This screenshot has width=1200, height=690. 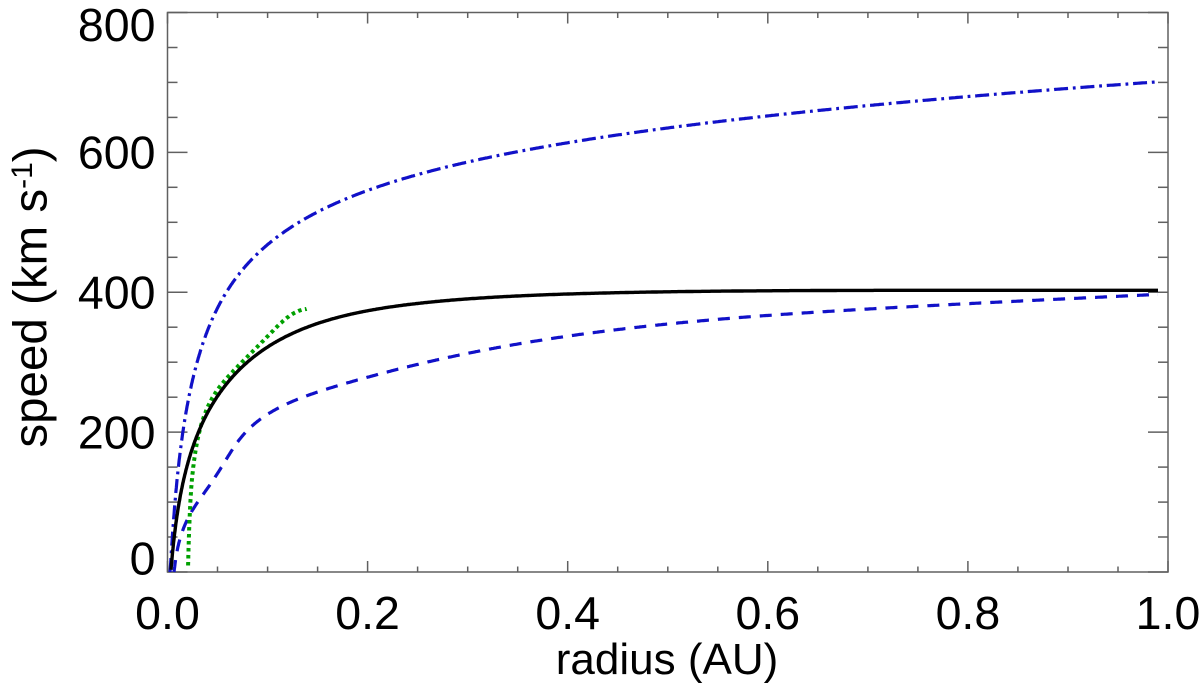 I want to click on svg-text: 0.8, so click(x=968, y=613).